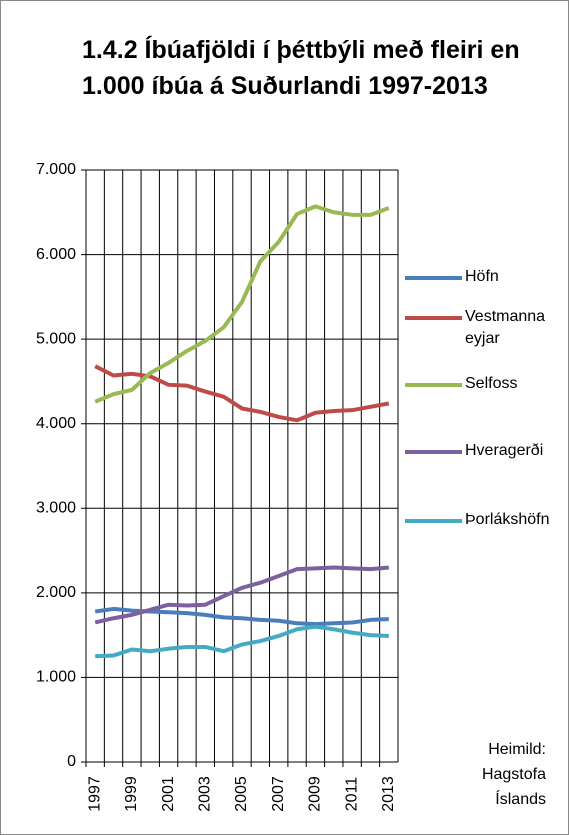 The image size is (569, 835). Describe the element at coordinates (491, 383) in the screenshot. I see `legend-label: Selfoss` at that location.